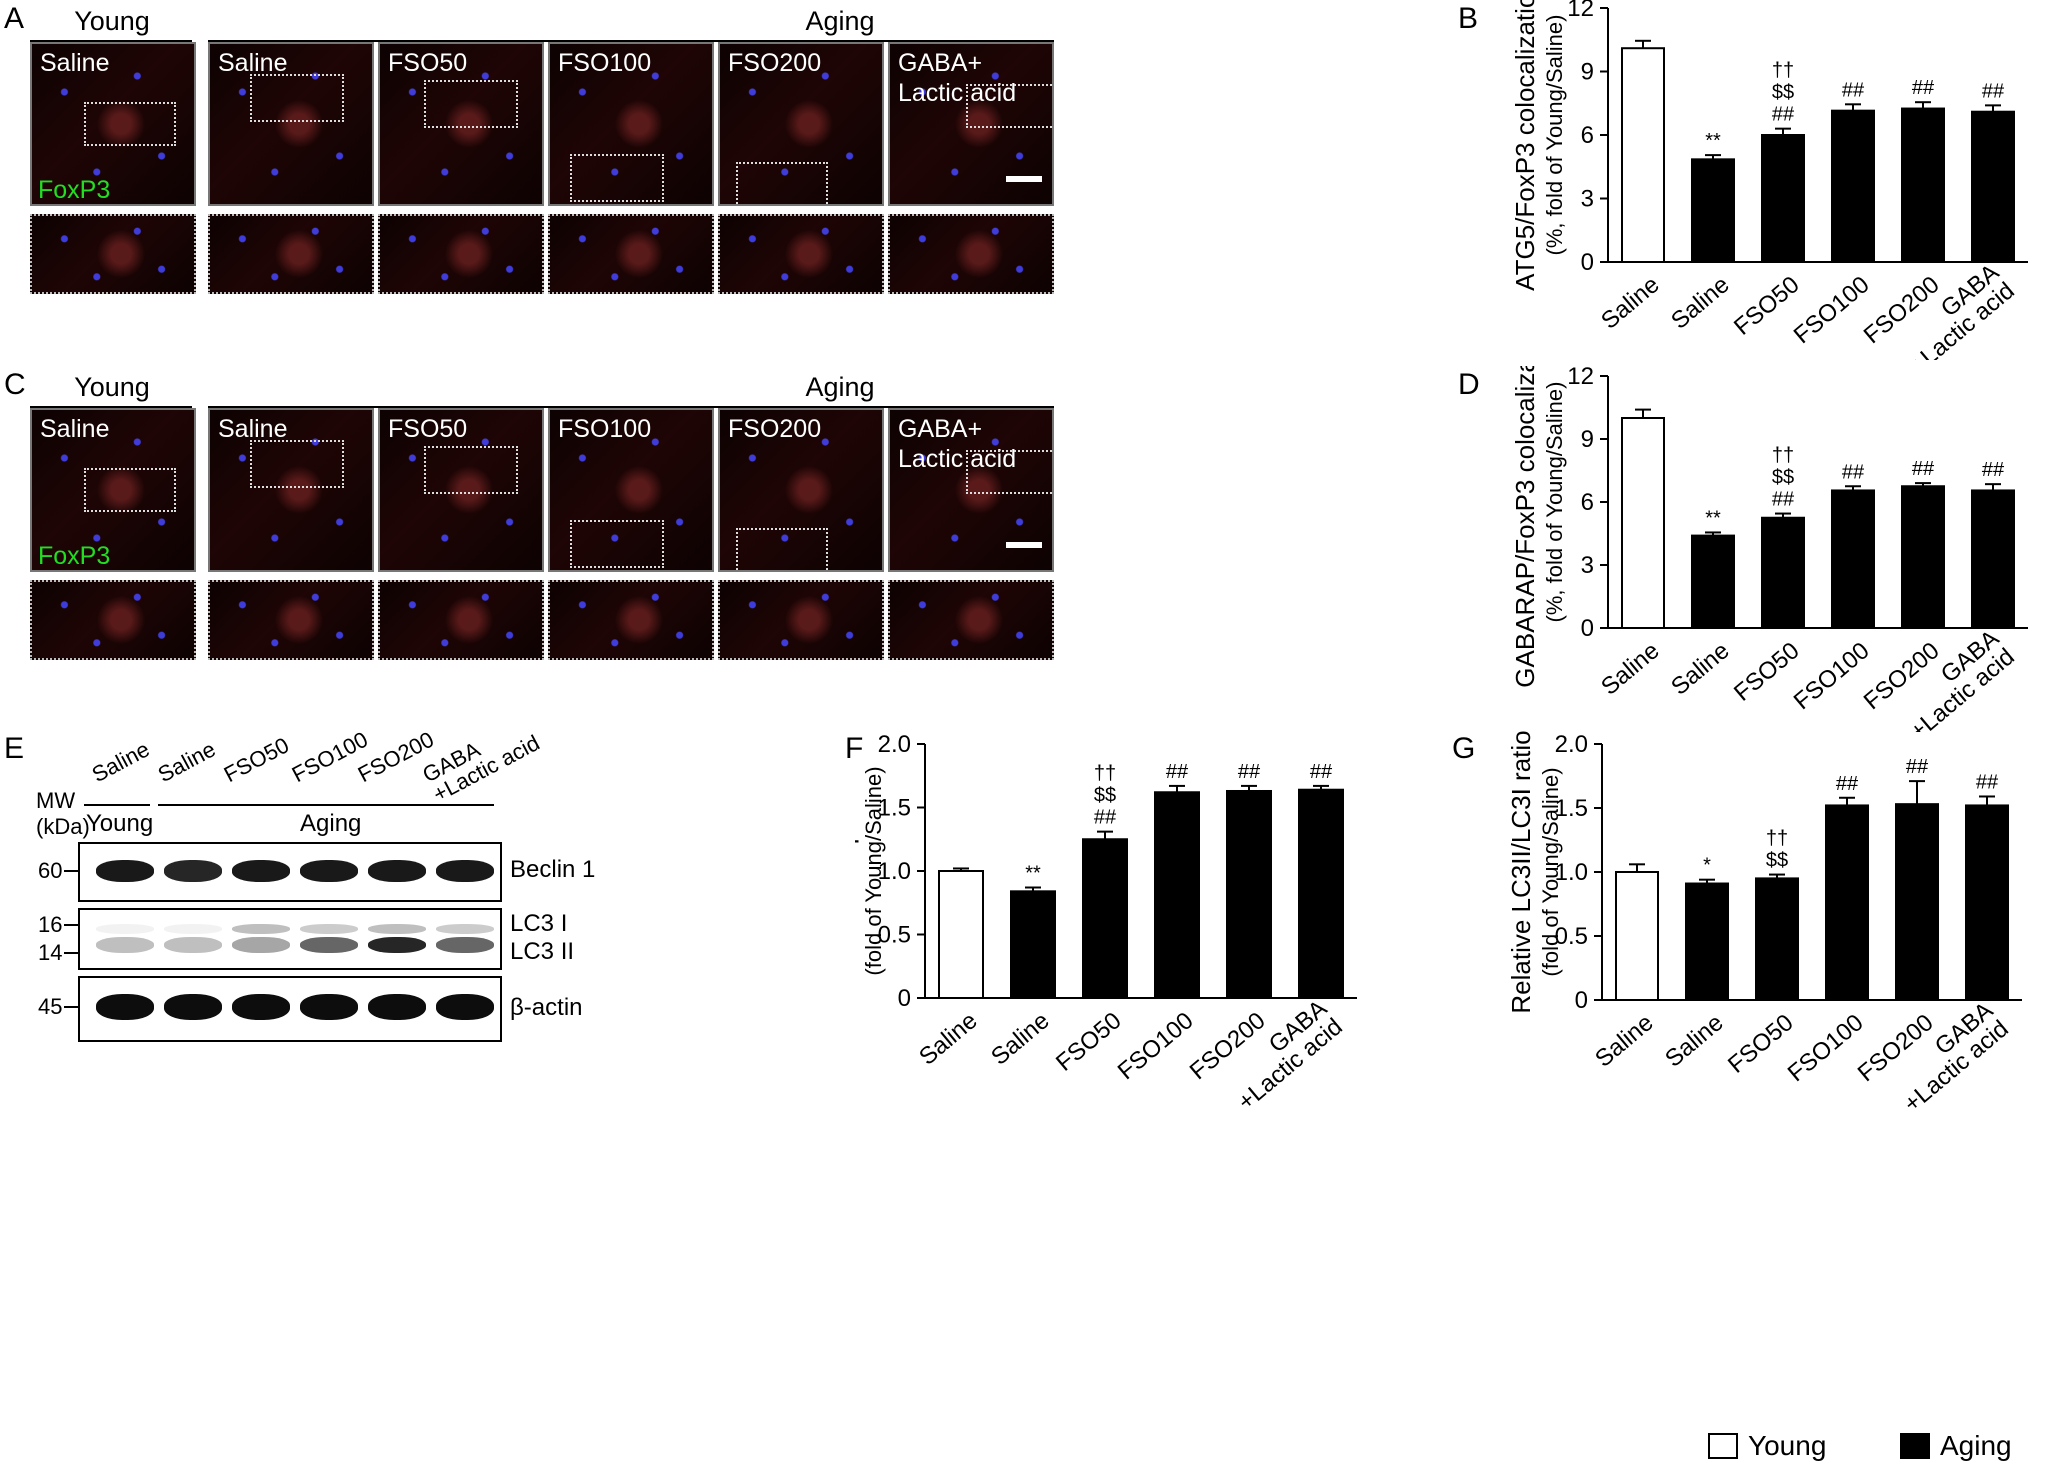  What do you see at coordinates (1713, 141) in the screenshot?
I see `annotation-b-2-1: **` at bounding box center [1713, 141].